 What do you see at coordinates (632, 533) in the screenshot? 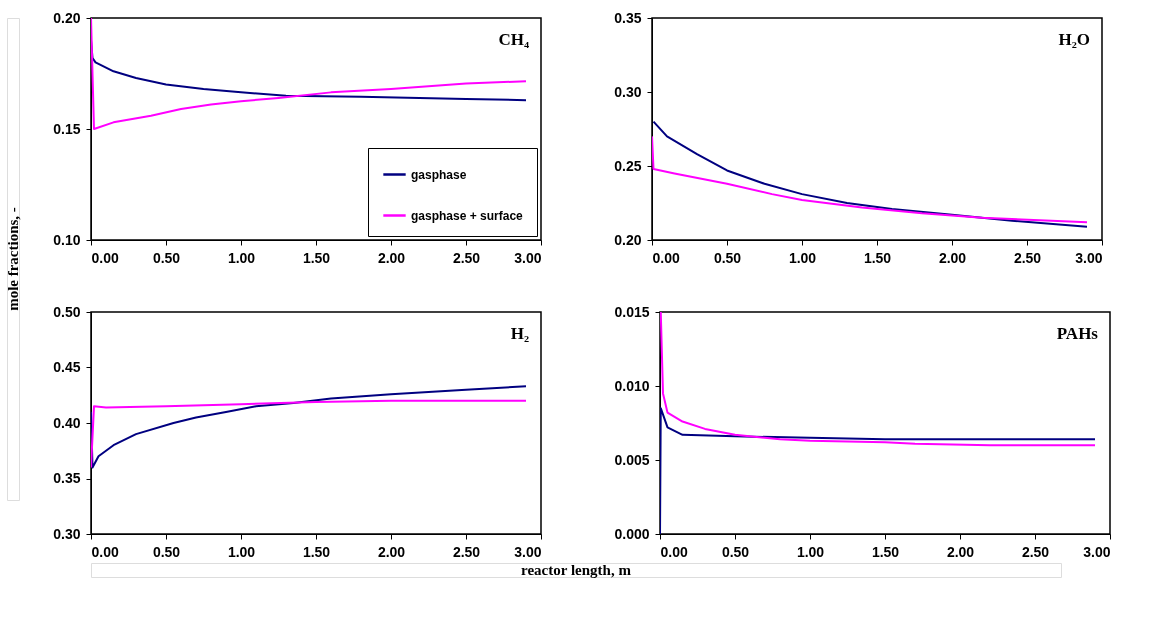
I see `y-tick-label: 0.000` at bounding box center [632, 533].